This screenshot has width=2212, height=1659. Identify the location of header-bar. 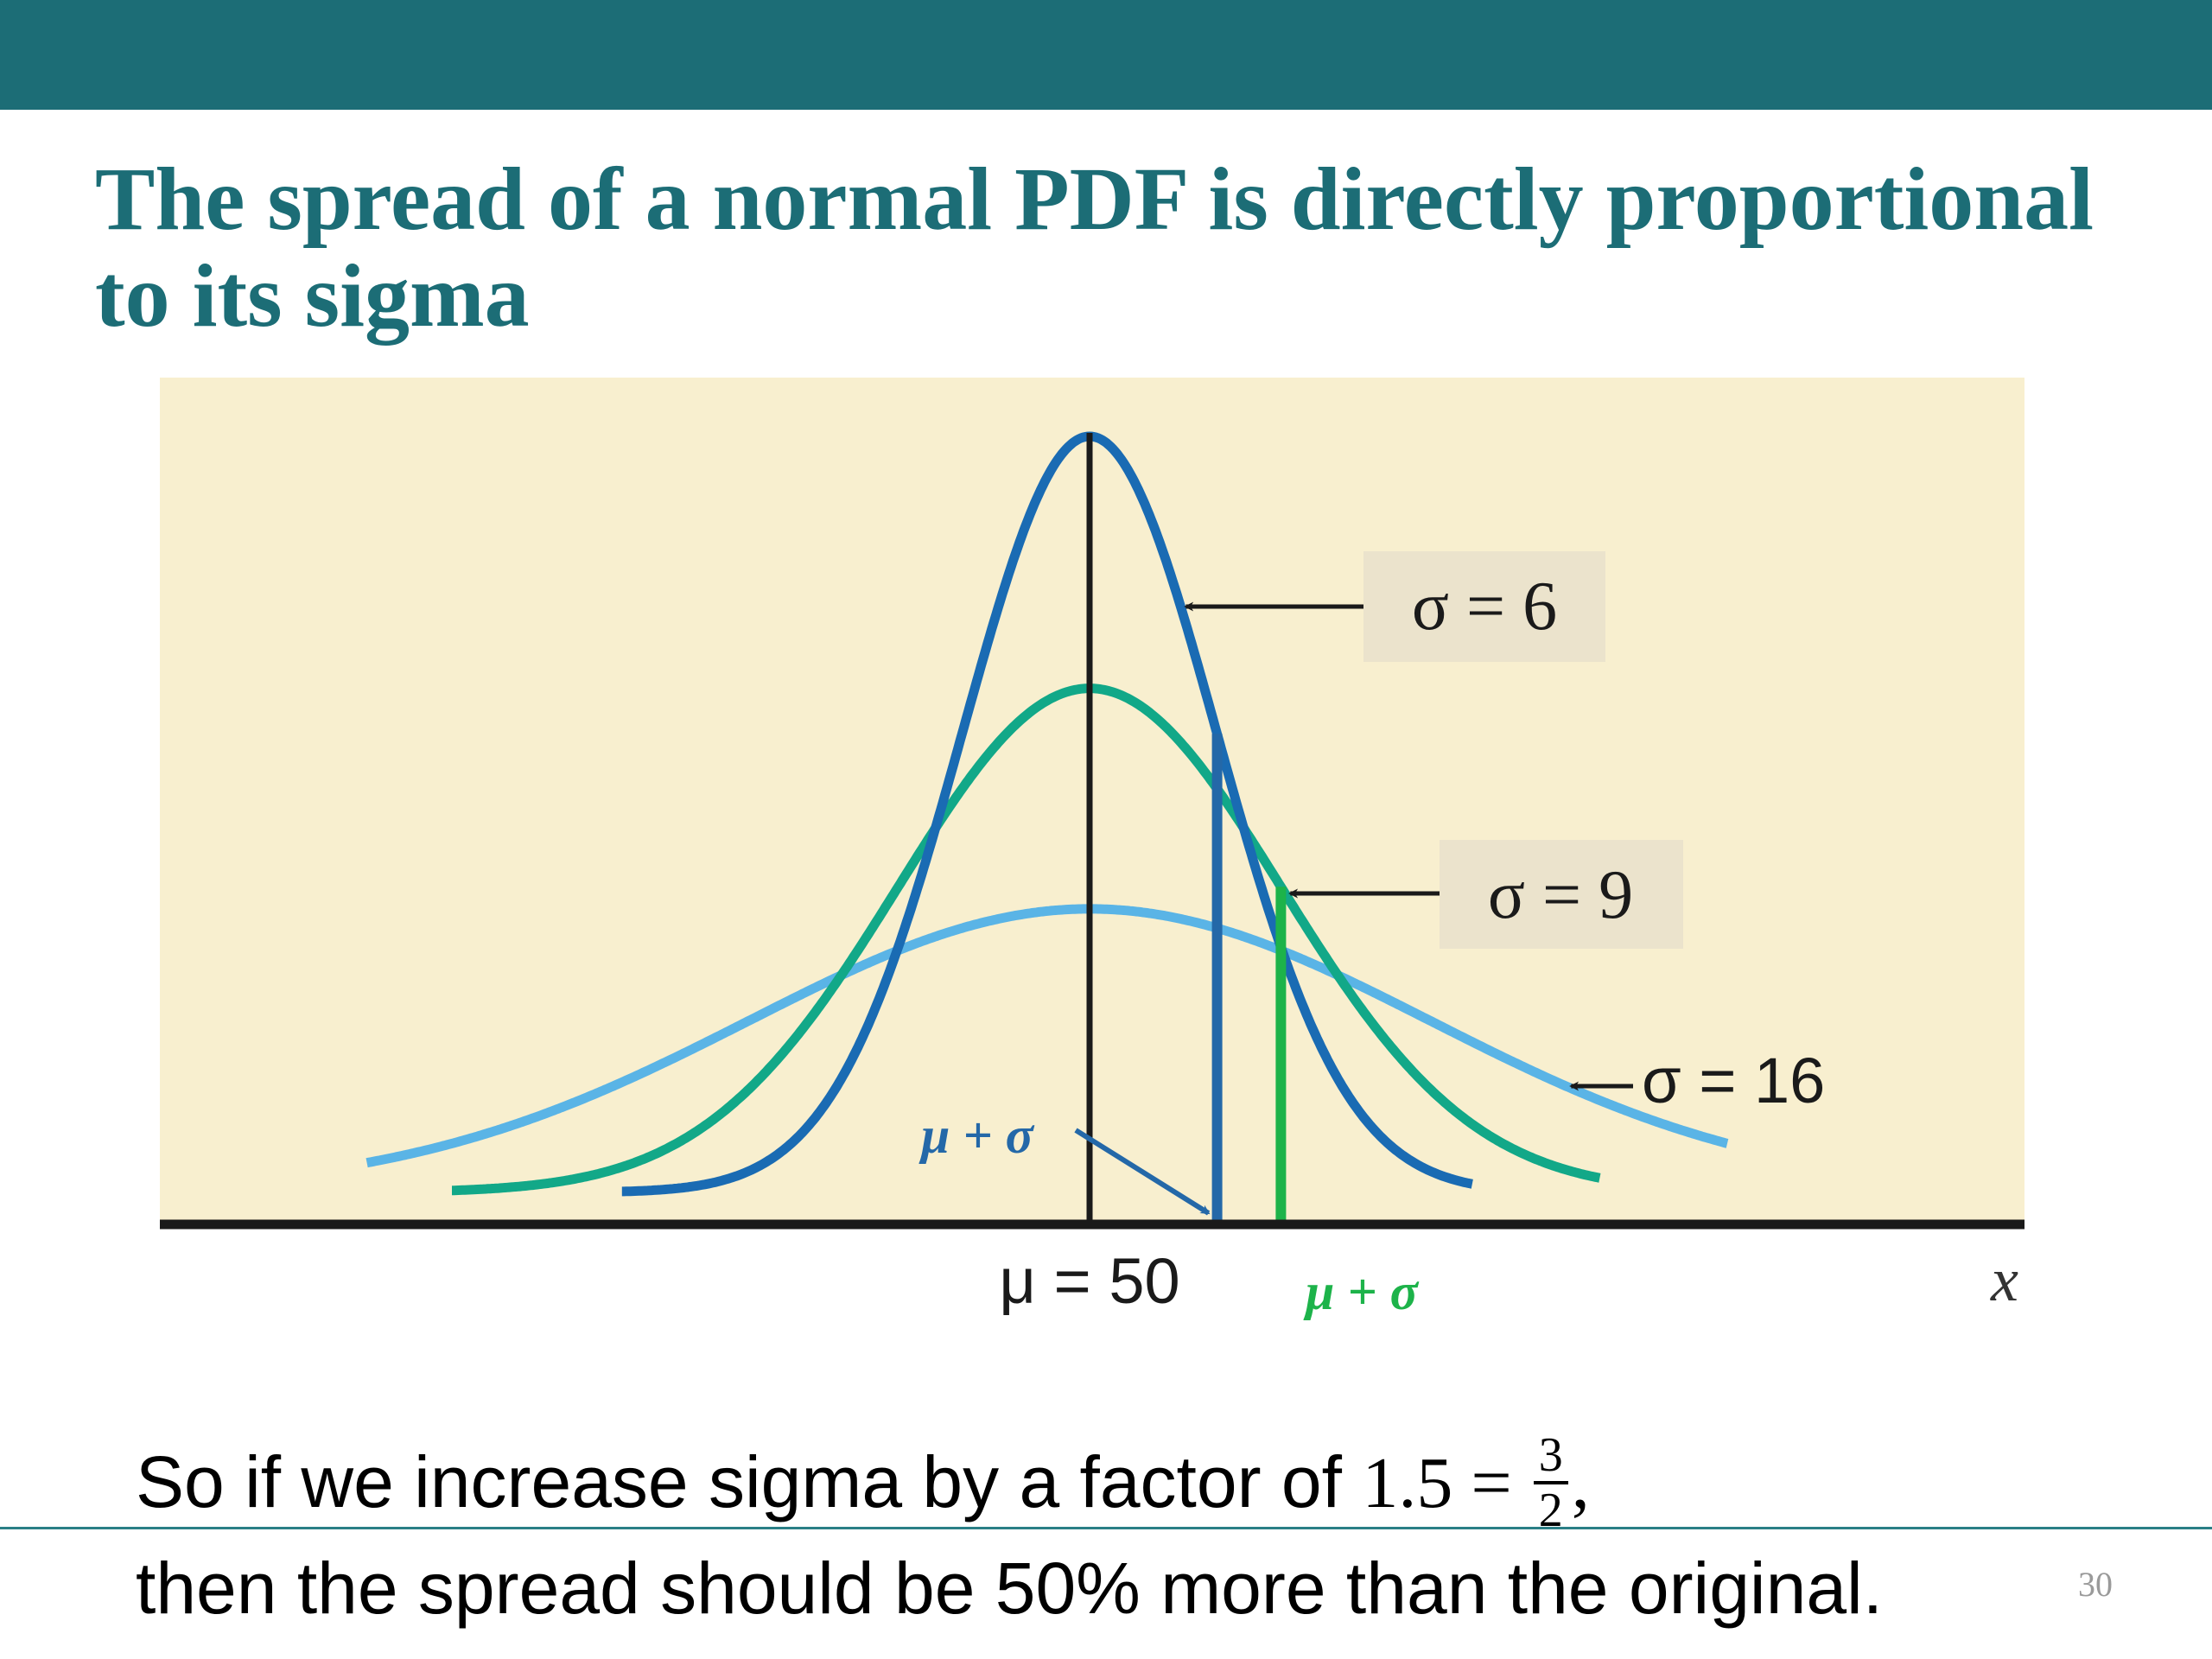
(1106, 55).